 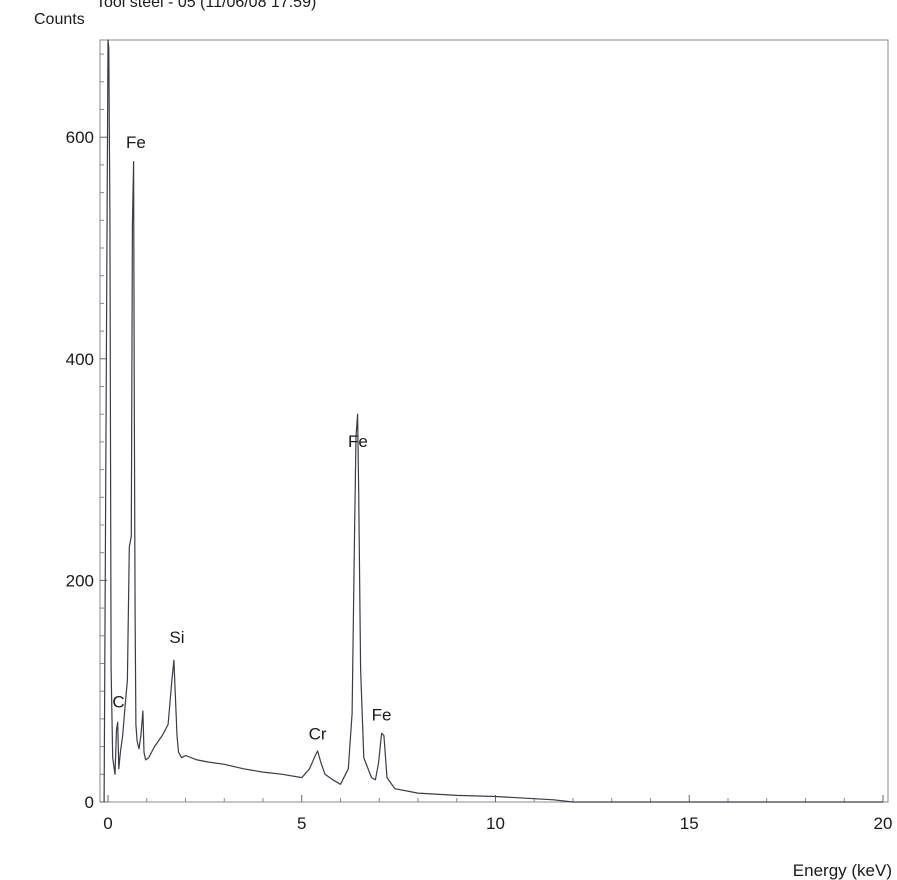 What do you see at coordinates (883, 823) in the screenshot?
I see `x-tick-label: 20` at bounding box center [883, 823].